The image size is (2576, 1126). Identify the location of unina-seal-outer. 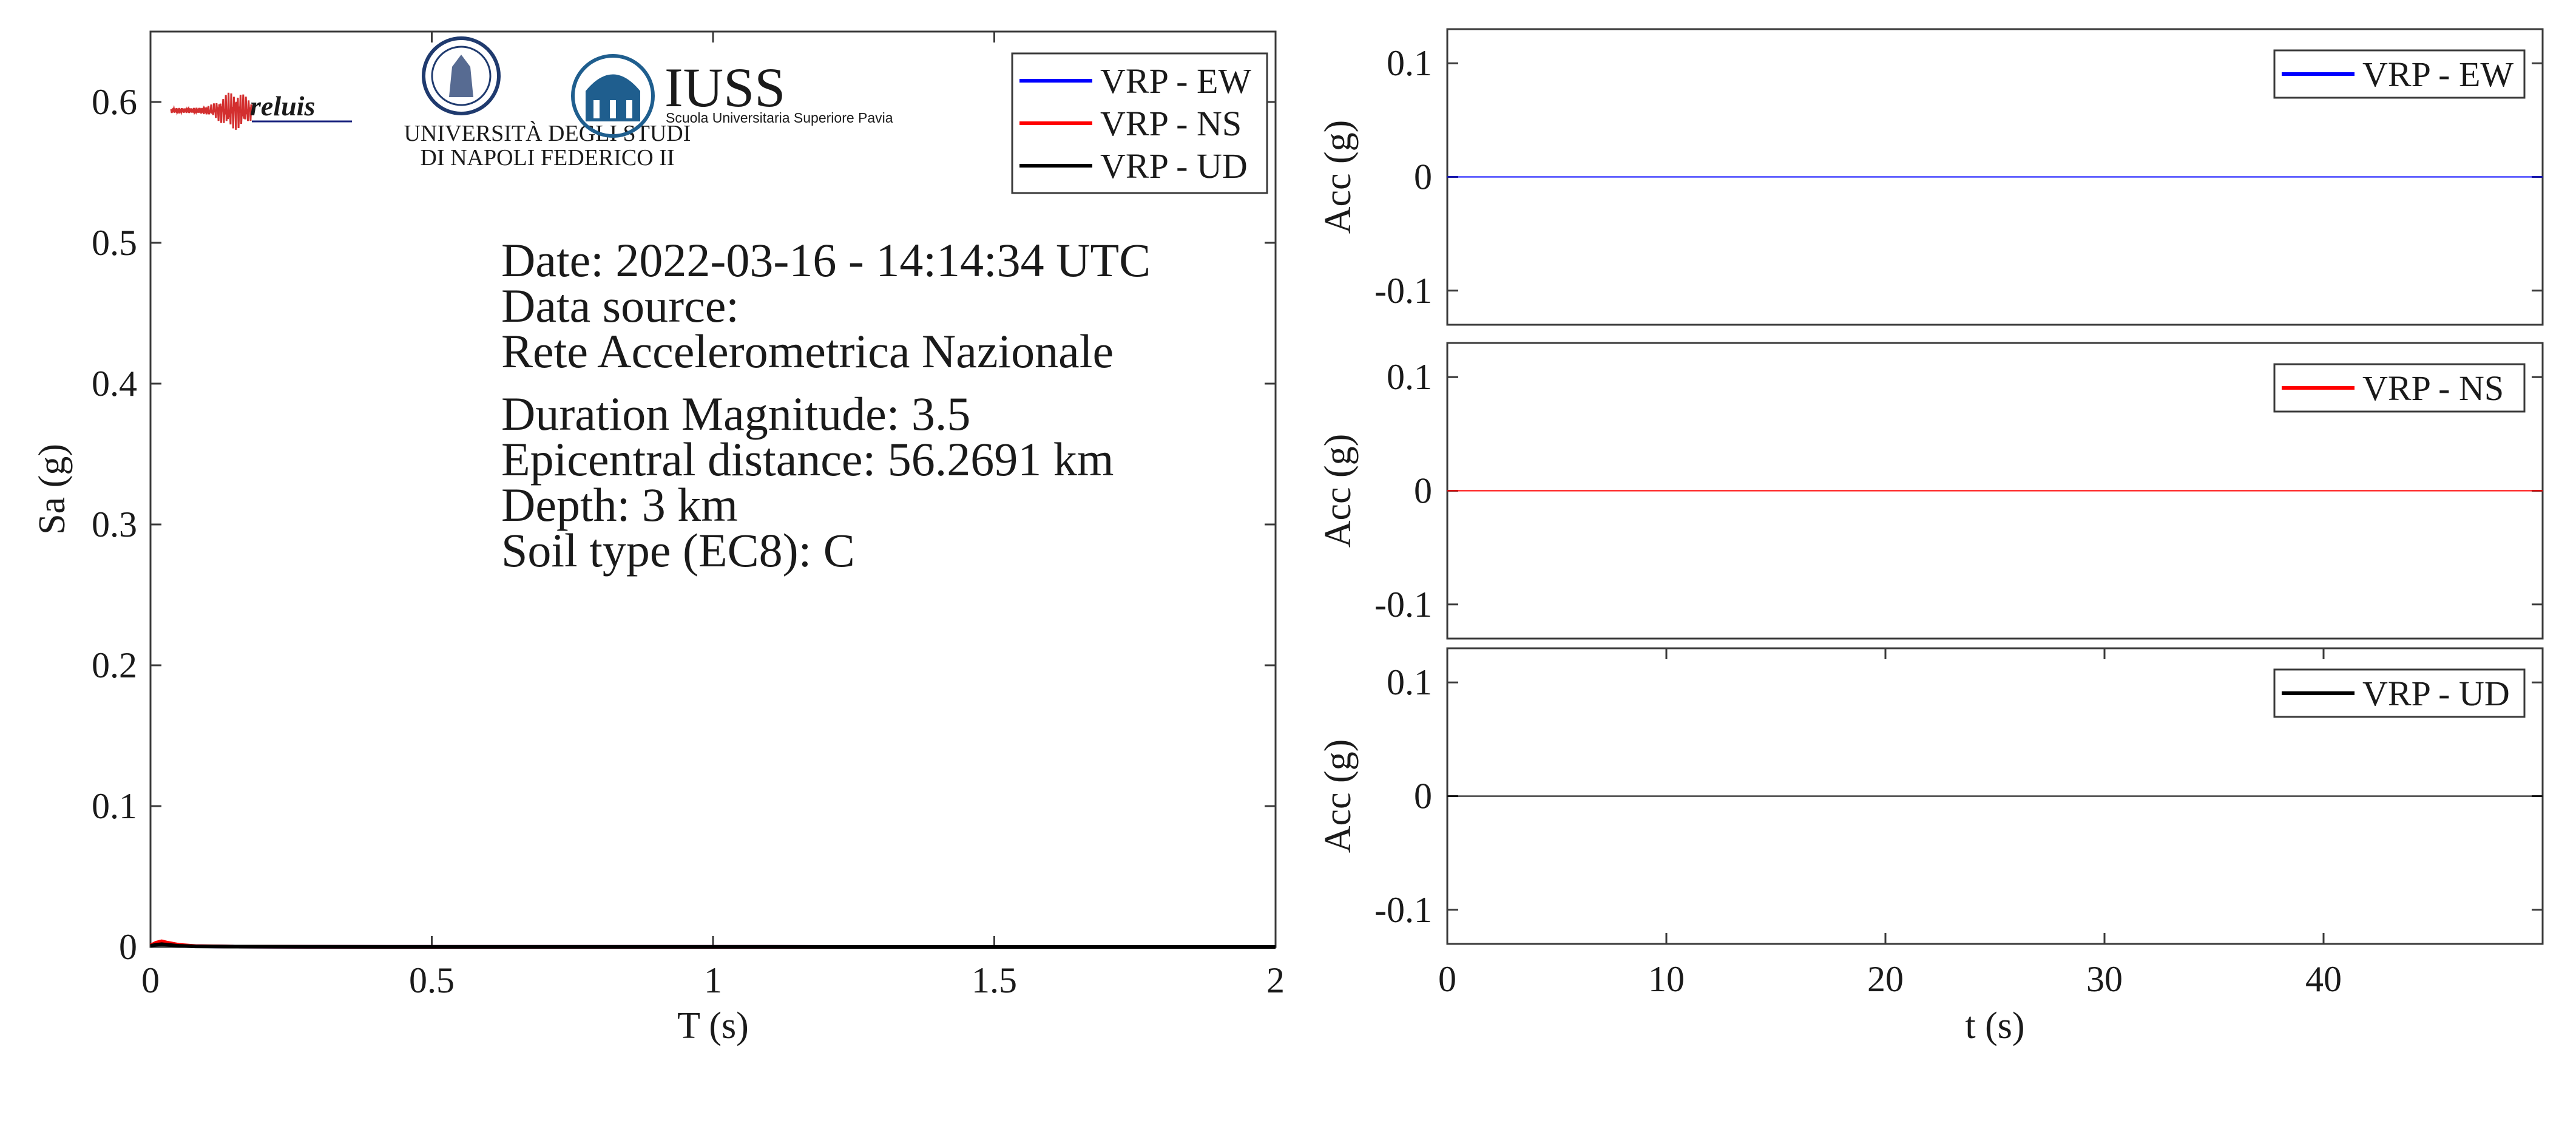
(461, 75).